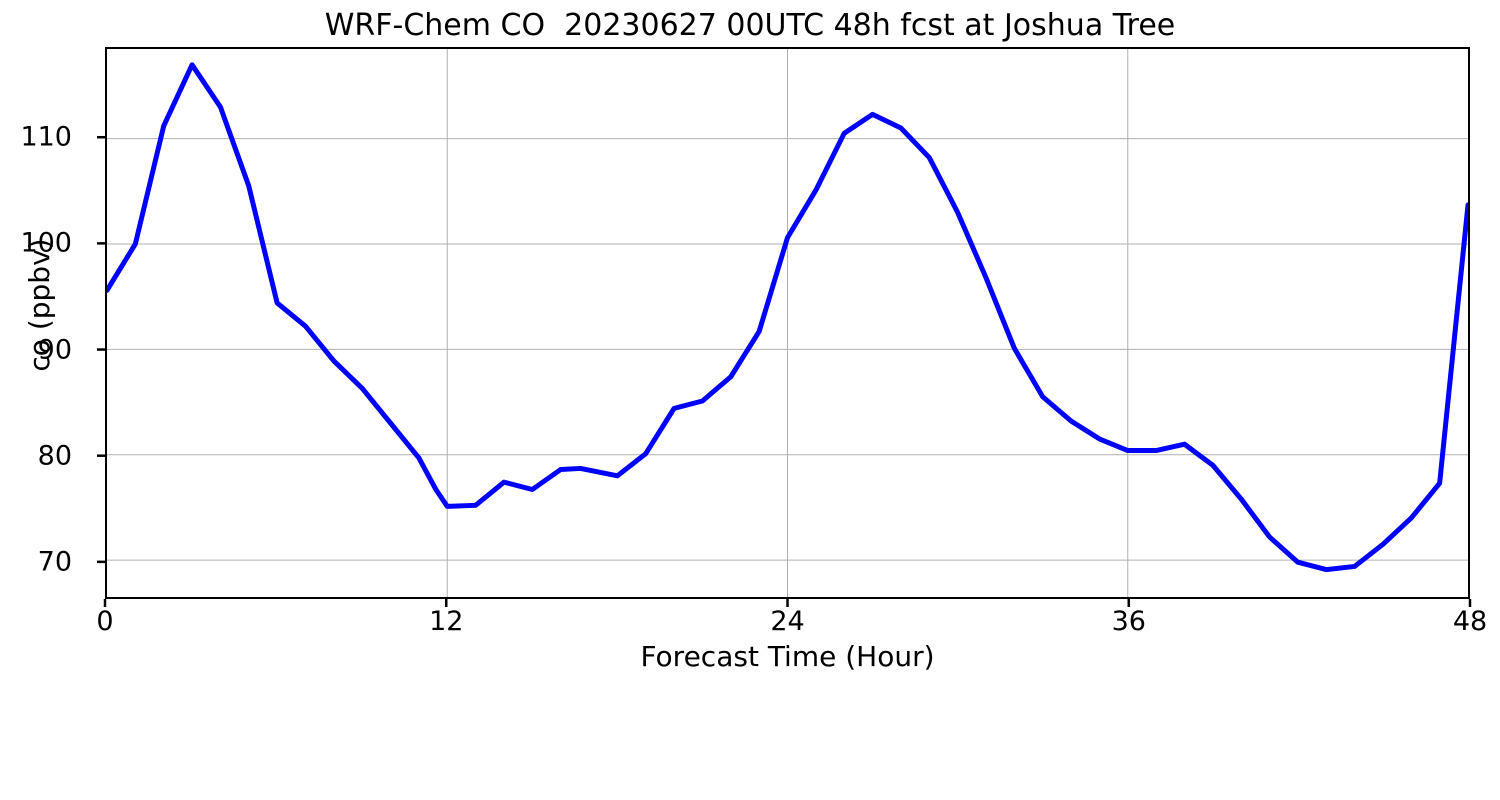  I want to click on y-tick-label: 80, so click(54, 456).